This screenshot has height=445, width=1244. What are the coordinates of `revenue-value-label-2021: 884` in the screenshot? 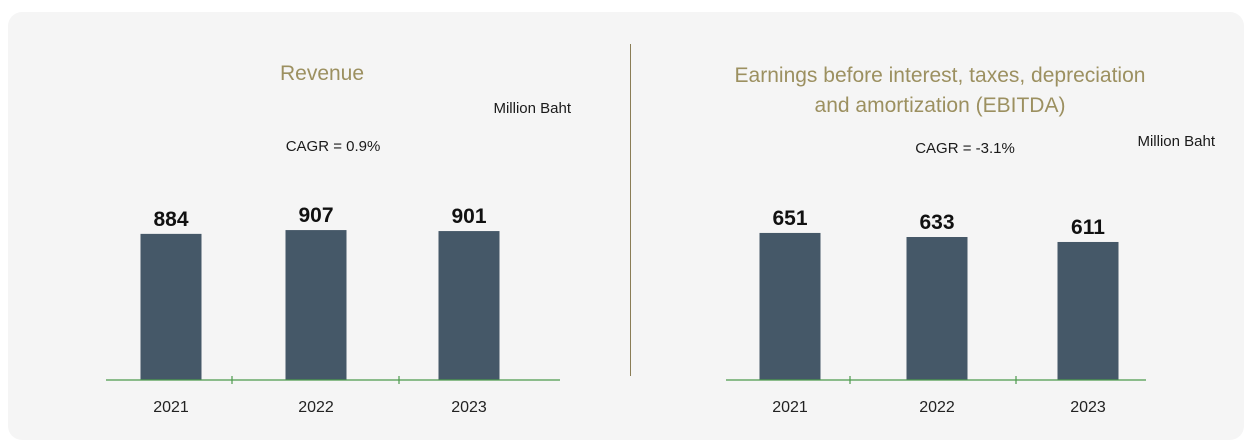 It's located at (170, 219).